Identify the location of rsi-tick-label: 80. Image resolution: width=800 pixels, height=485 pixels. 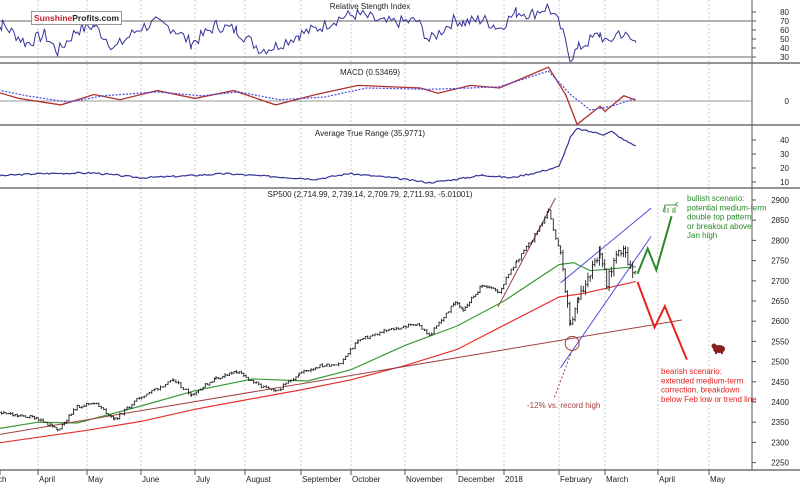
(784, 12).